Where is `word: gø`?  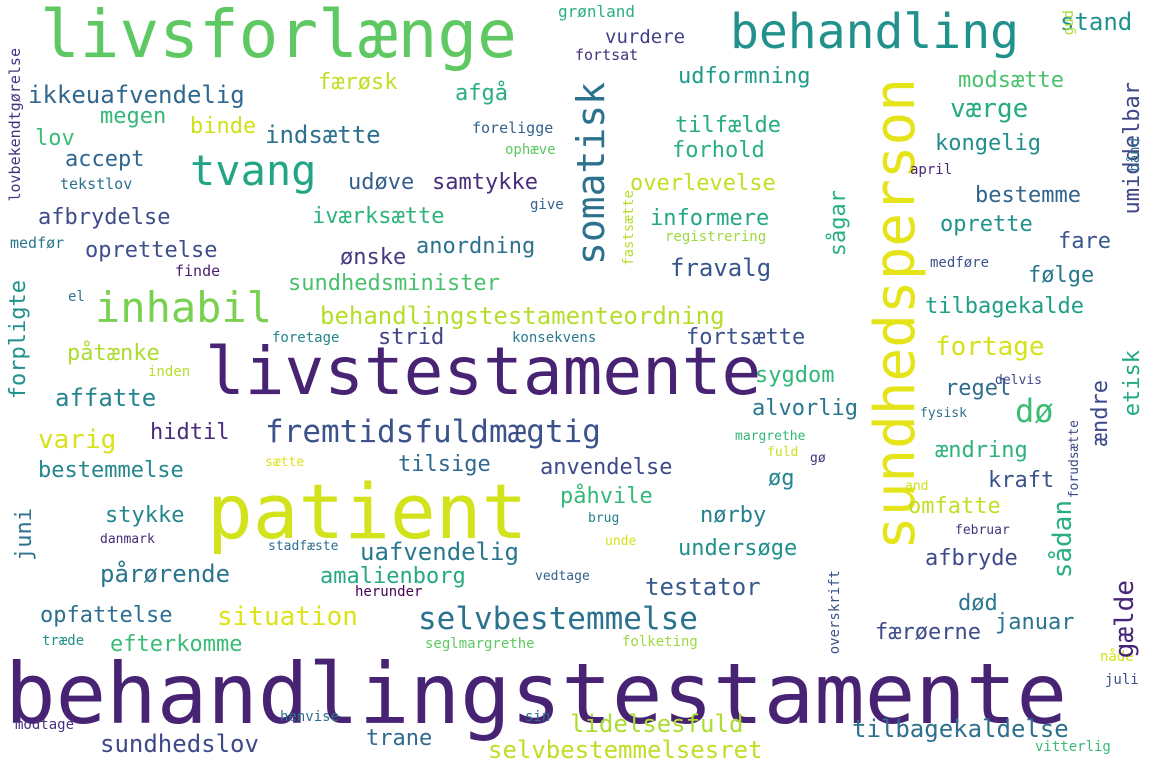 word: gø is located at coordinates (818, 458).